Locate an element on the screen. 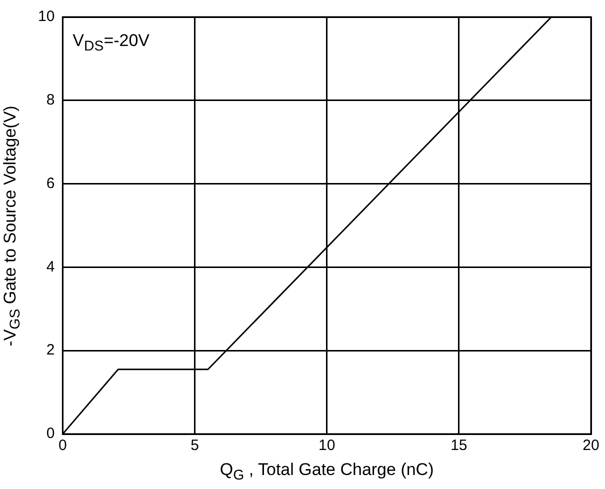  y-tick-label: 4 is located at coordinates (50, 267).